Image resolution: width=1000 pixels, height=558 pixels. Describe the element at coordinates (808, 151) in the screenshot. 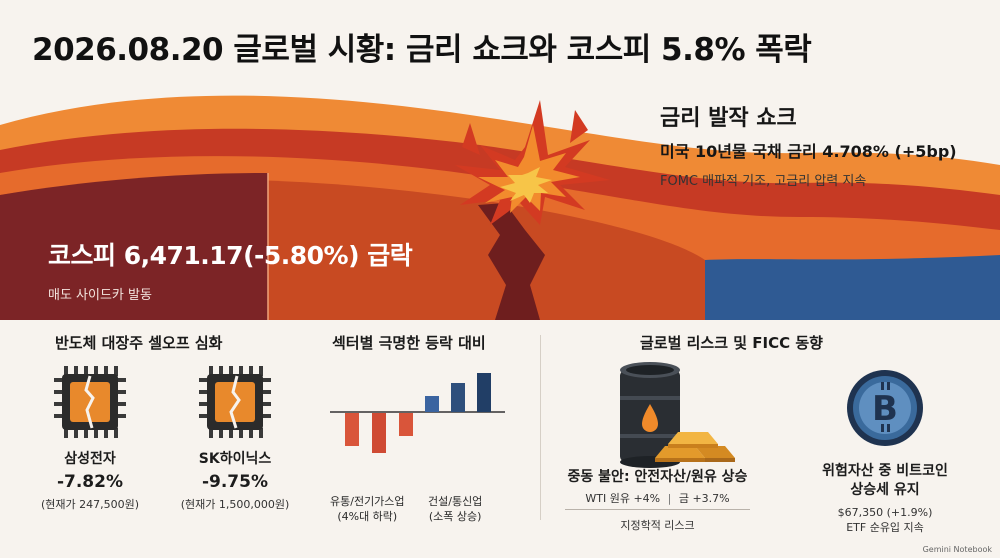

I see `treasury-yield-text: 미국 10년물 국채 금리 4.708% (+5bp)` at that location.